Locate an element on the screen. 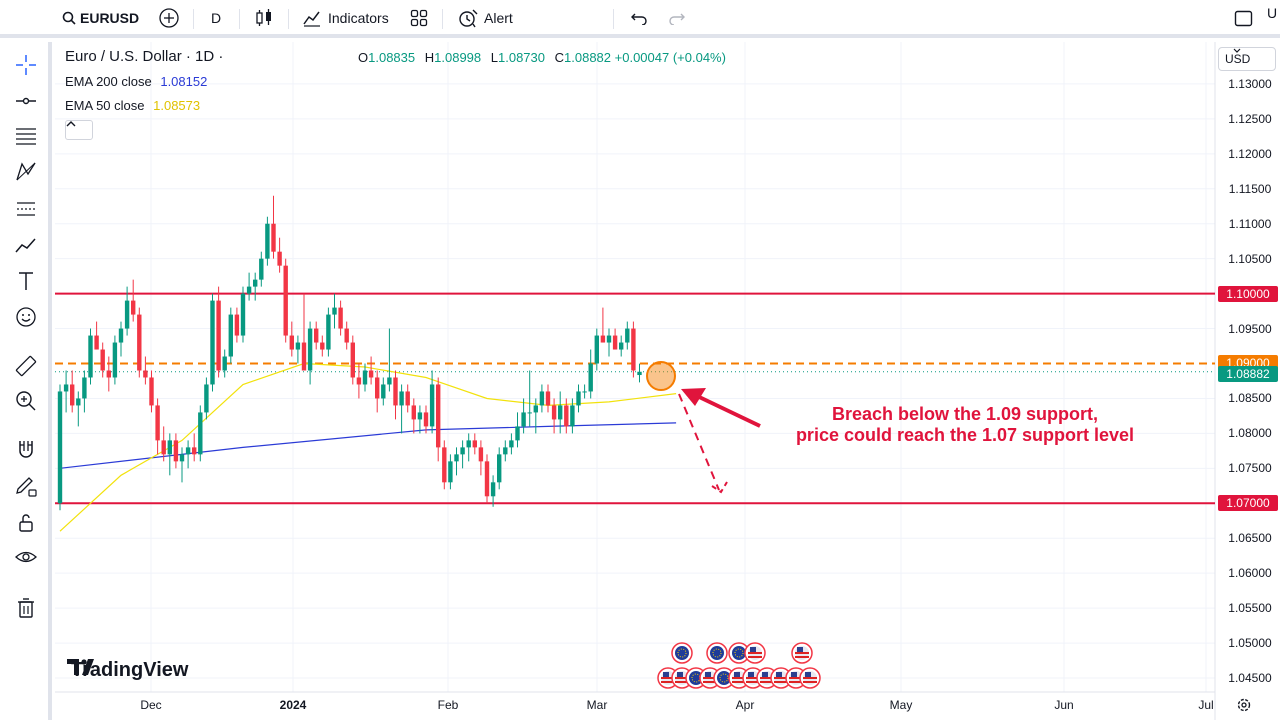  price-axis-label: 1.05000 is located at coordinates (1250, 643).